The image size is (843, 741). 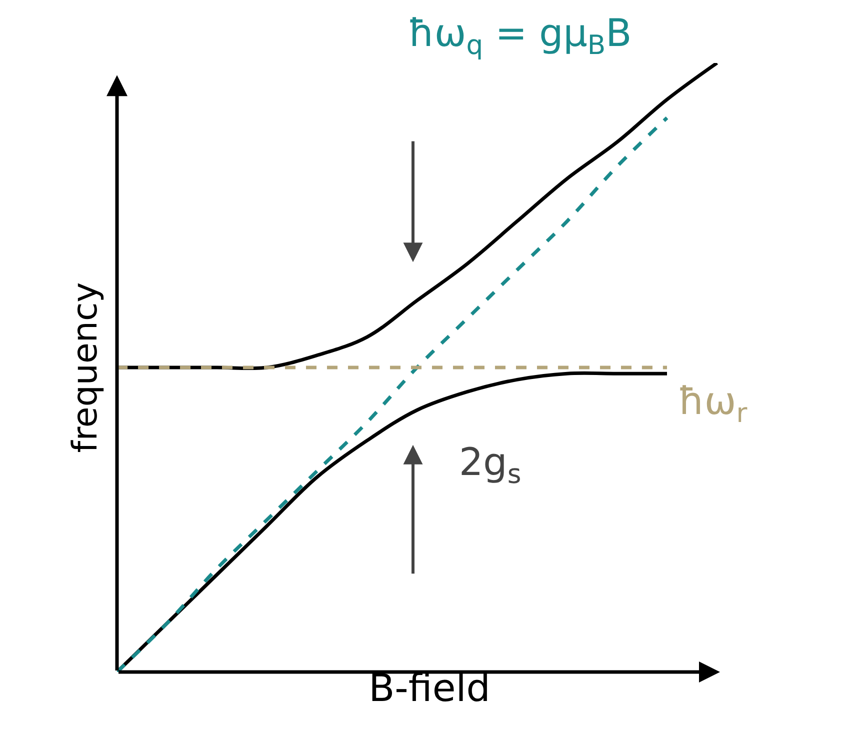 I want to click on series-label: ħω$_{q}$ = gμ$_{B}$B, so click(x=520, y=36).